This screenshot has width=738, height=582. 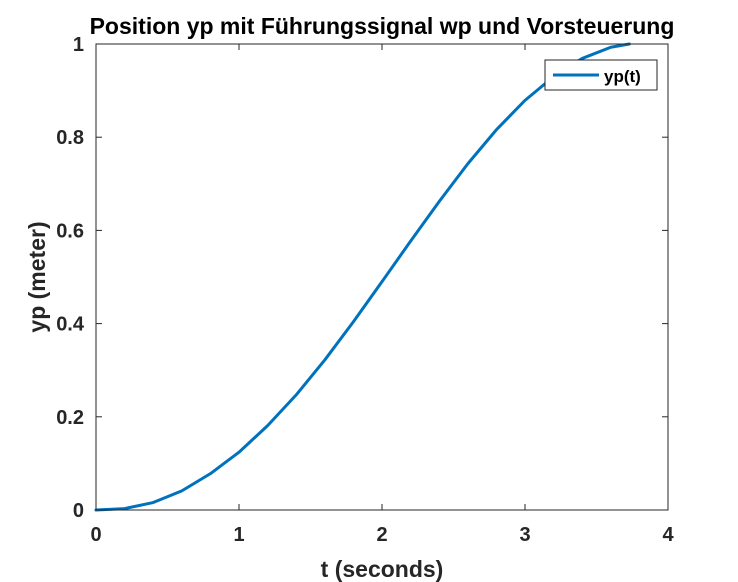 What do you see at coordinates (70, 325) in the screenshot?
I see `y-tick-label: 0.4` at bounding box center [70, 325].